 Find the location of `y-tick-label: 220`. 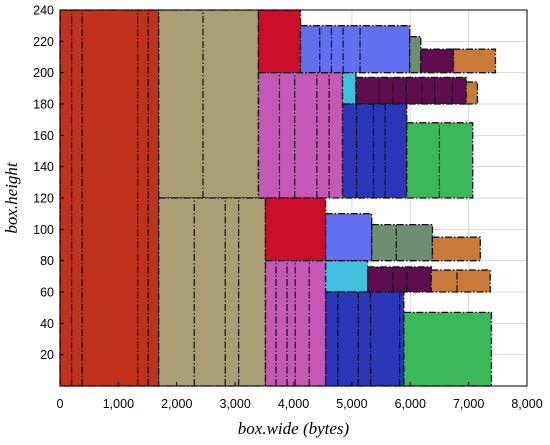

y-tick-label: 220 is located at coordinates (43, 42).